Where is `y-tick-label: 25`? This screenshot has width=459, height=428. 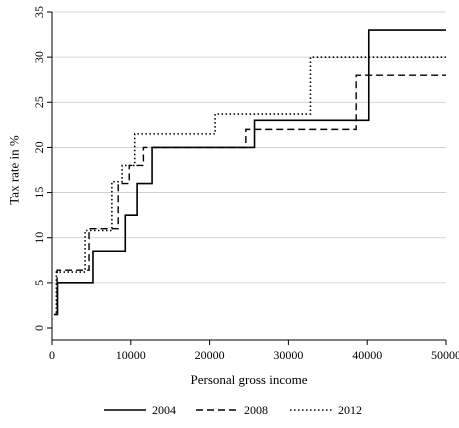 y-tick-label: 25 is located at coordinates (39, 102).